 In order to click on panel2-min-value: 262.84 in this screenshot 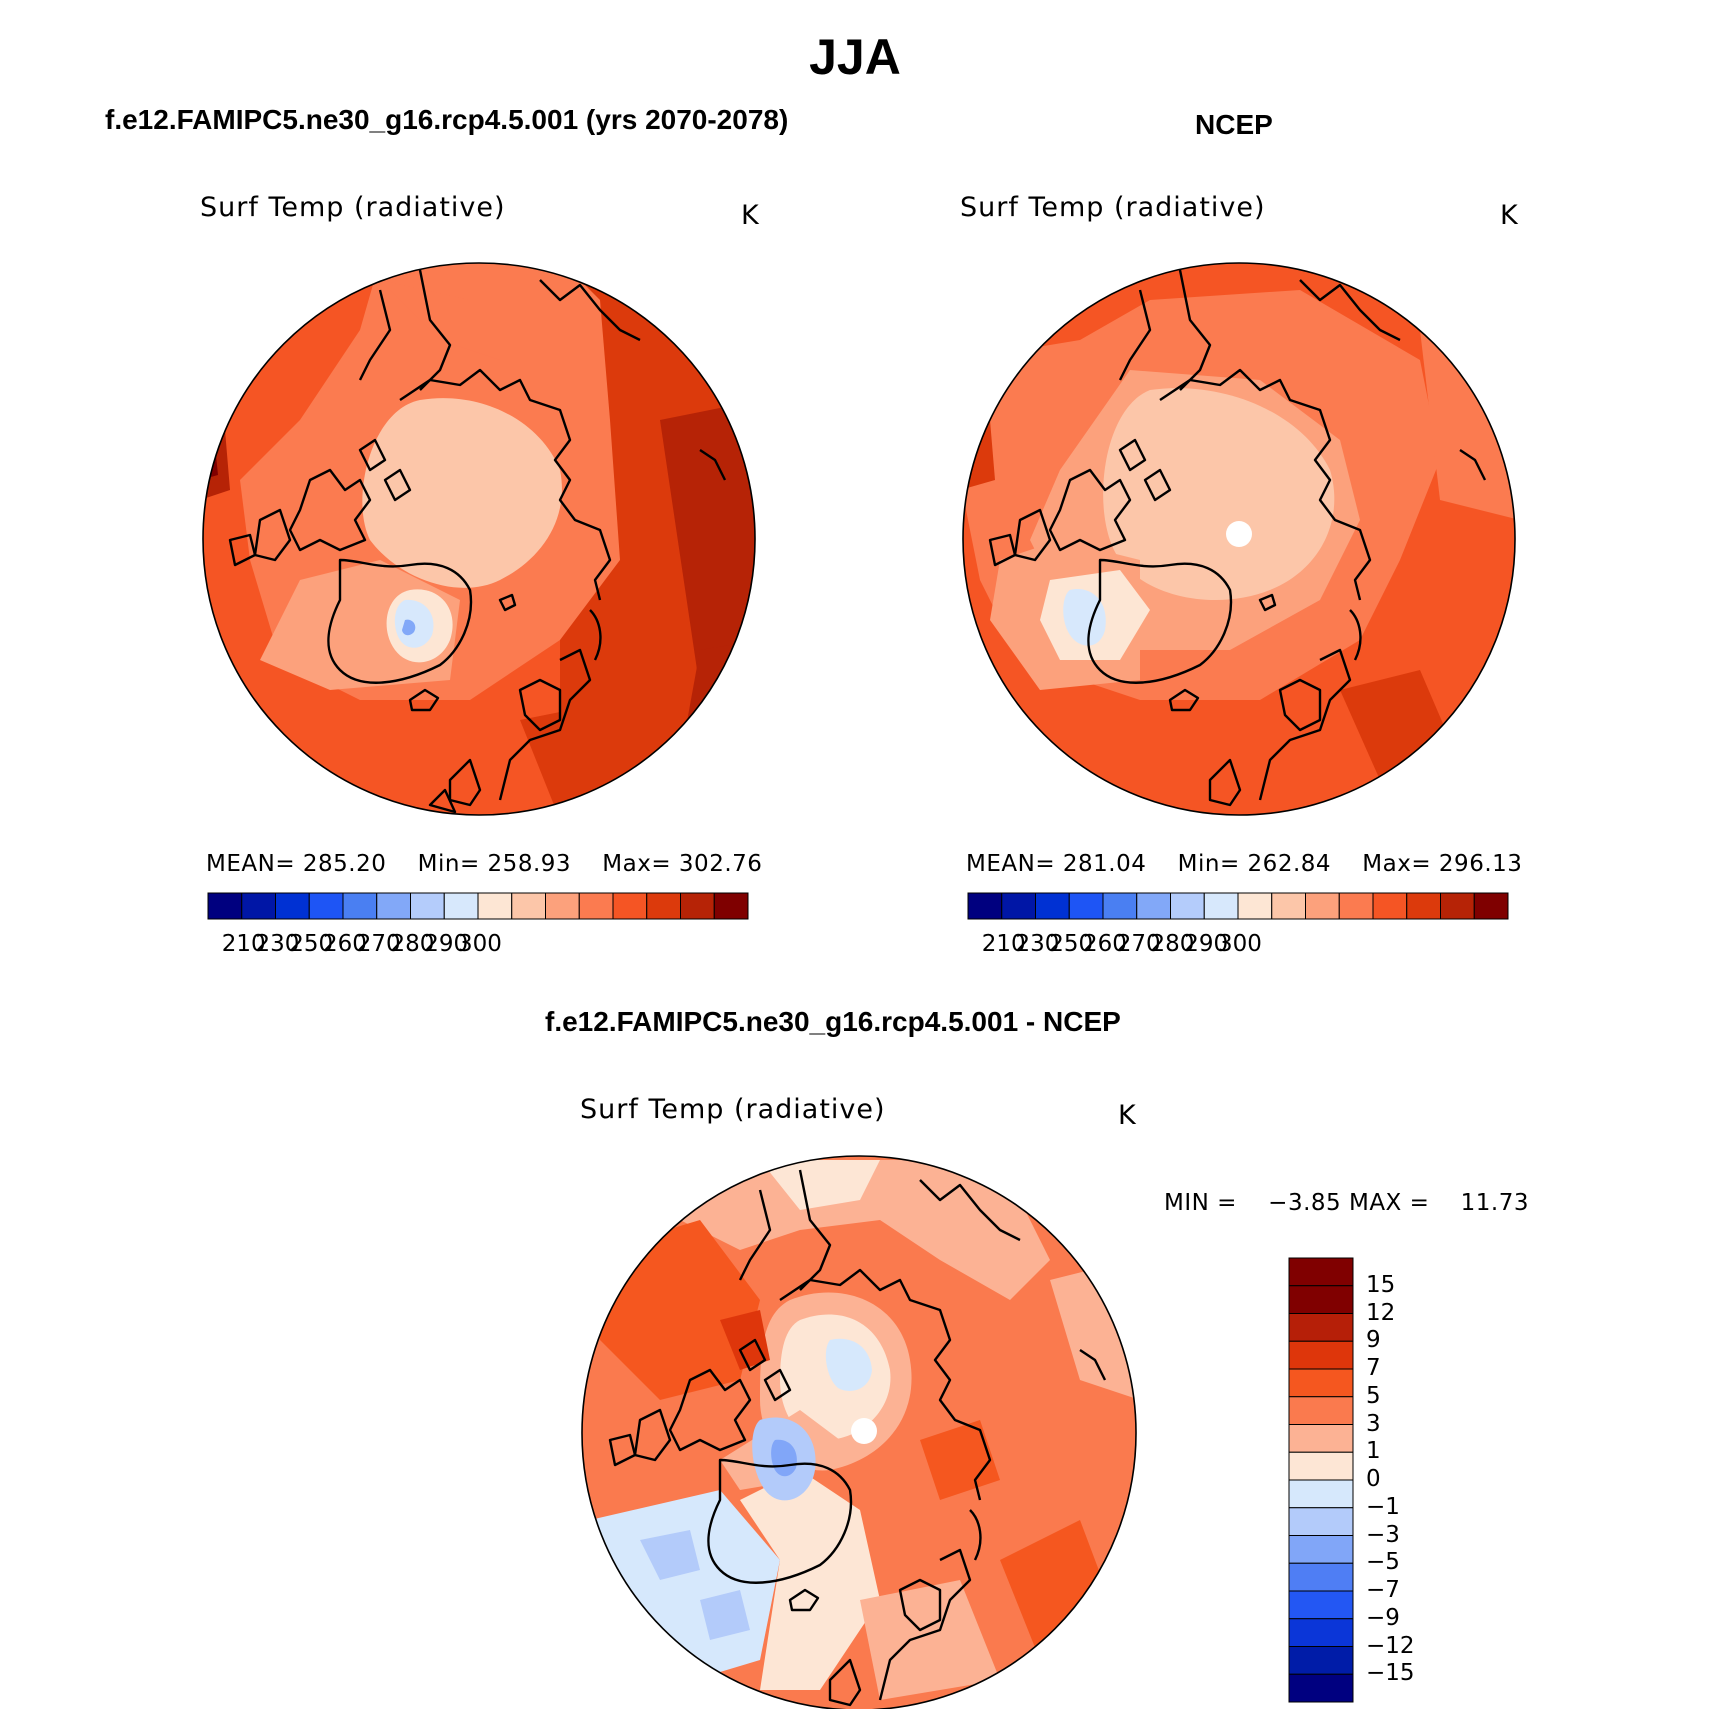, I will do `click(1289, 864)`.